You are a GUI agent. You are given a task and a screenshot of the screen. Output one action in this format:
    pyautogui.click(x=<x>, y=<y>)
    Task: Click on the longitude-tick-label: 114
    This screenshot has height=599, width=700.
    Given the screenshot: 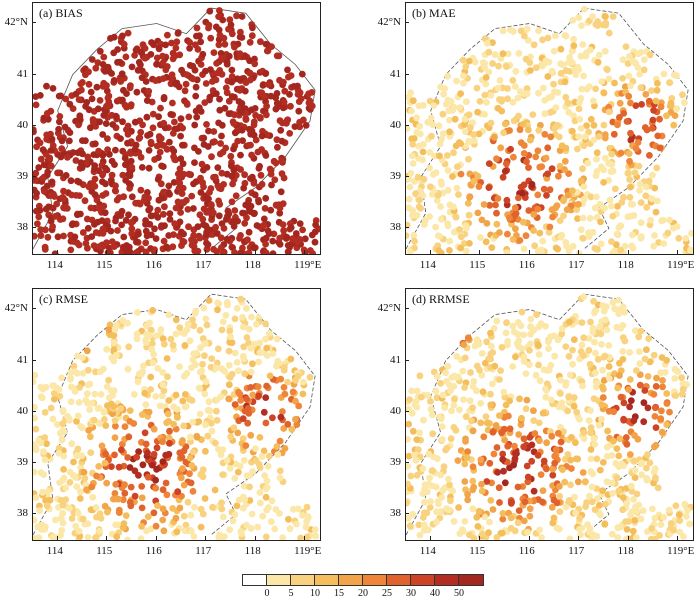 What is the action you would take?
    pyautogui.click(x=54, y=551)
    